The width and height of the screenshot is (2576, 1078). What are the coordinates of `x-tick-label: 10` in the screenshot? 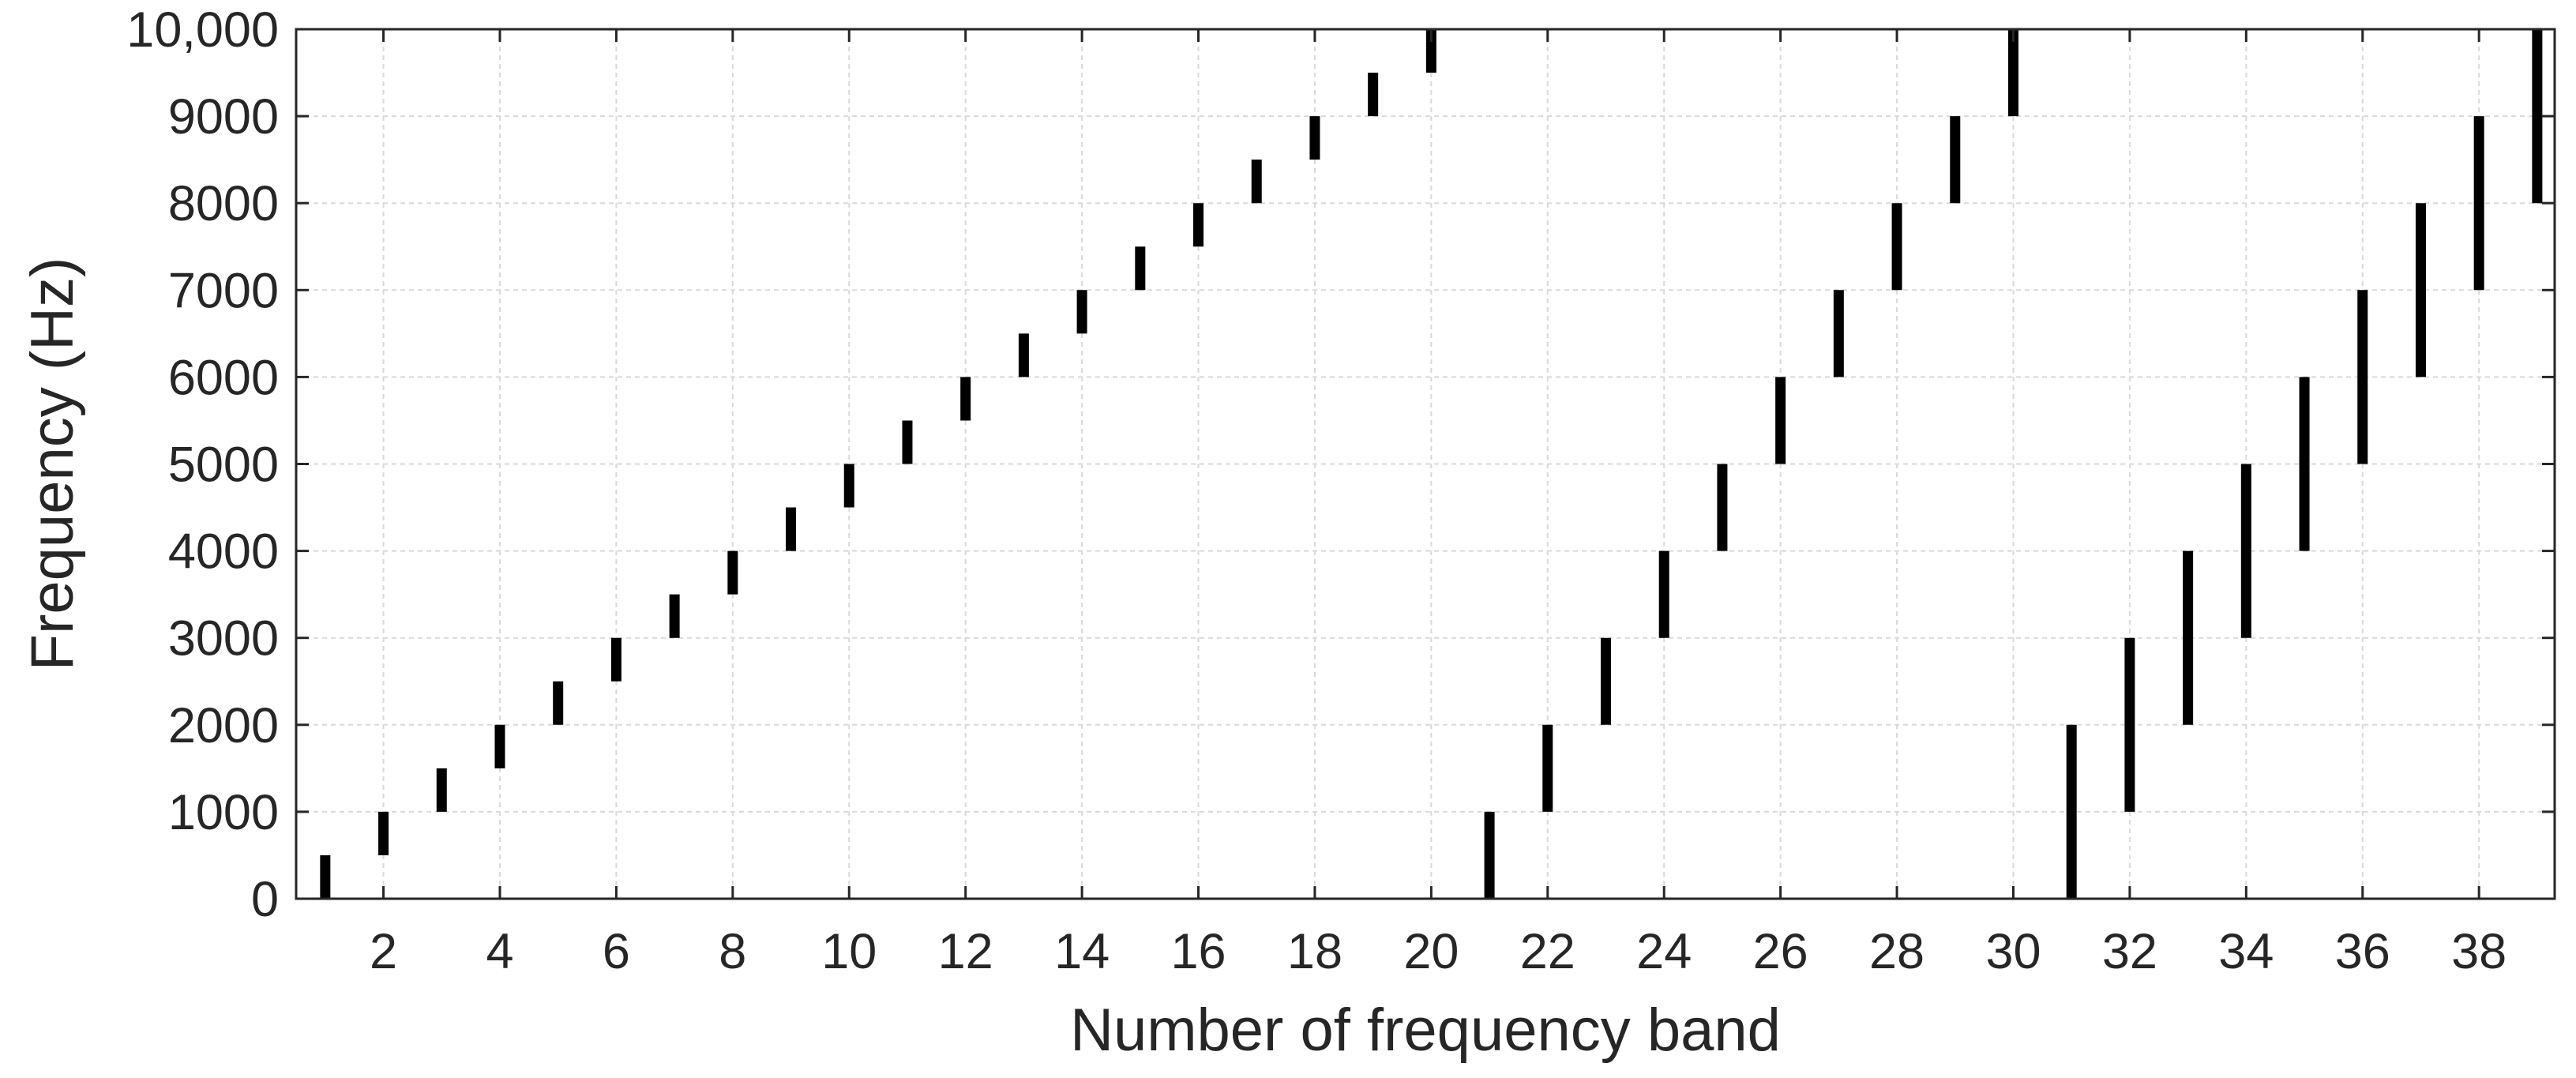 It's located at (849, 951).